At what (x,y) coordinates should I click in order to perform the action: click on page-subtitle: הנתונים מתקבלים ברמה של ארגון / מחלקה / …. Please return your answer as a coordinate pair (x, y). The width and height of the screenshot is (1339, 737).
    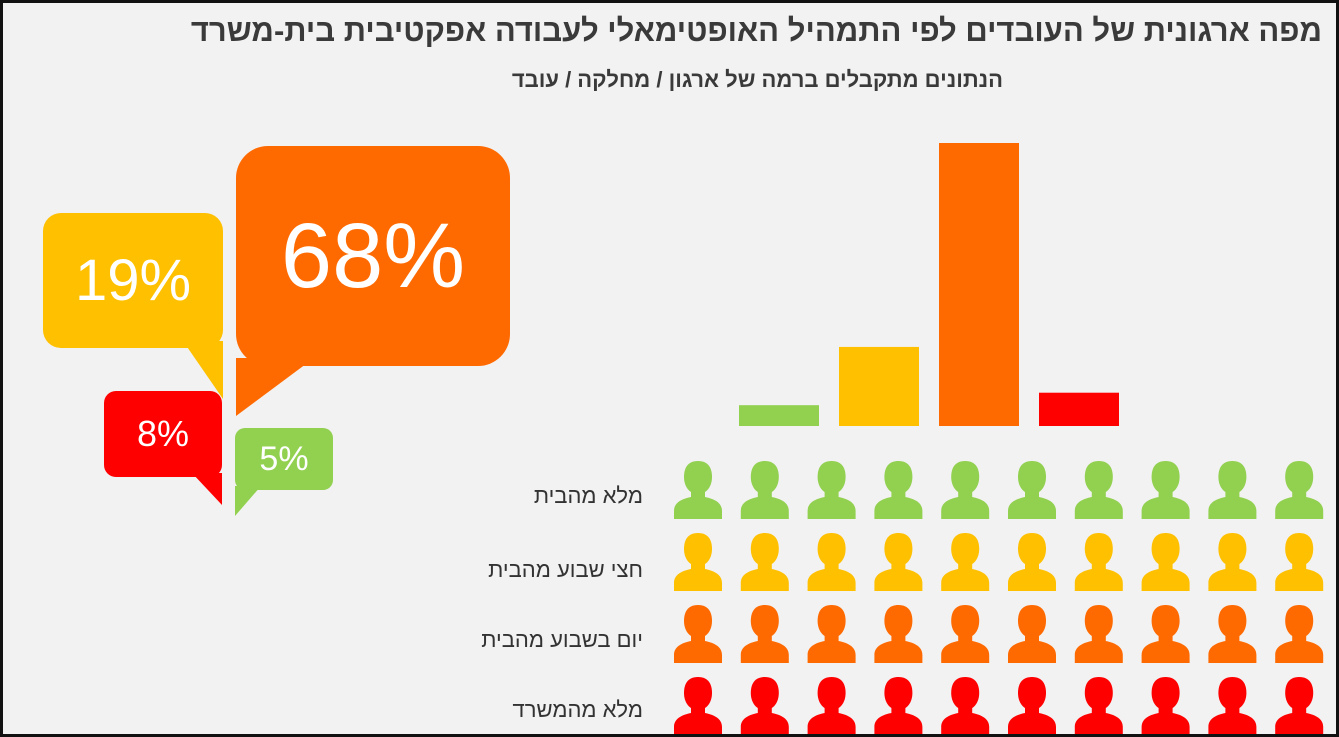
    Looking at the image, I should click on (757, 79).